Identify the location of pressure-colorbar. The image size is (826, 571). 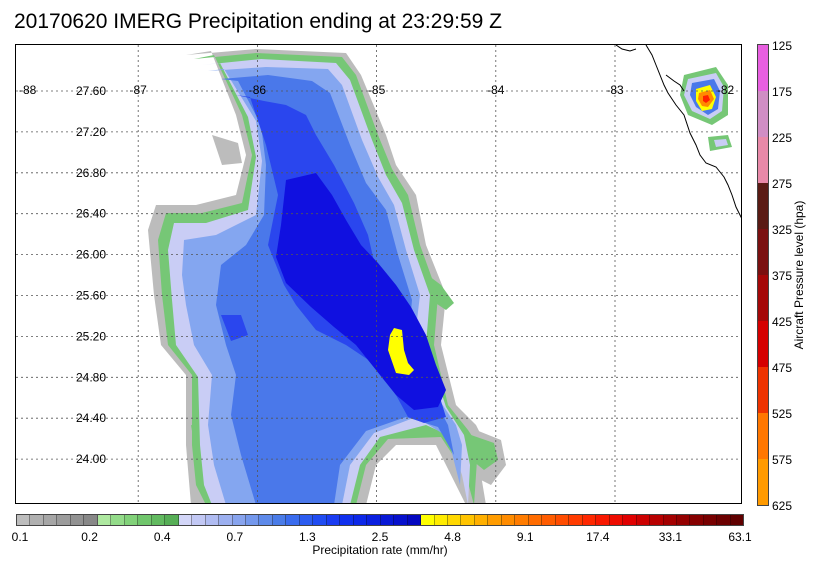
(763, 275).